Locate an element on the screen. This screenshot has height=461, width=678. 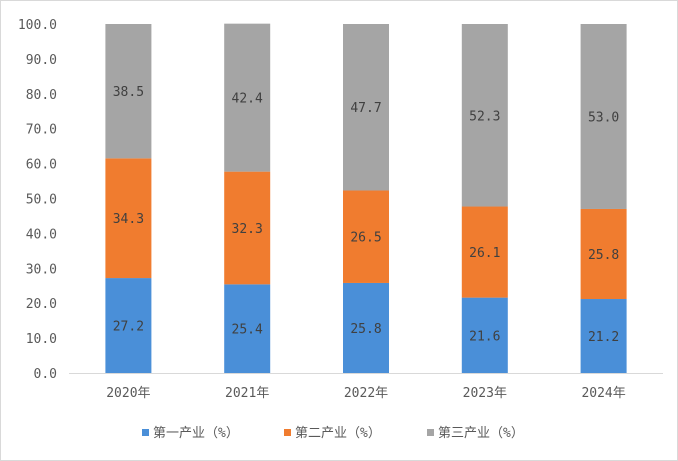
data-label: 26.1 is located at coordinates (484, 253).